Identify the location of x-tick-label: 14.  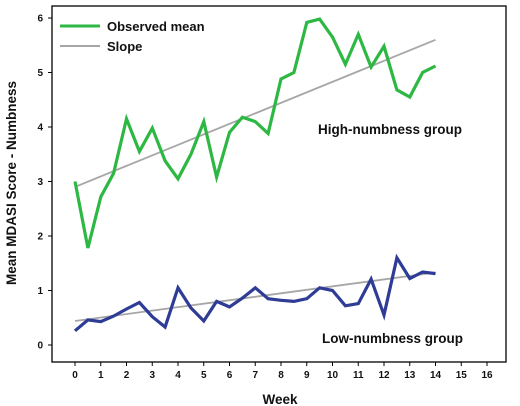
(436, 375).